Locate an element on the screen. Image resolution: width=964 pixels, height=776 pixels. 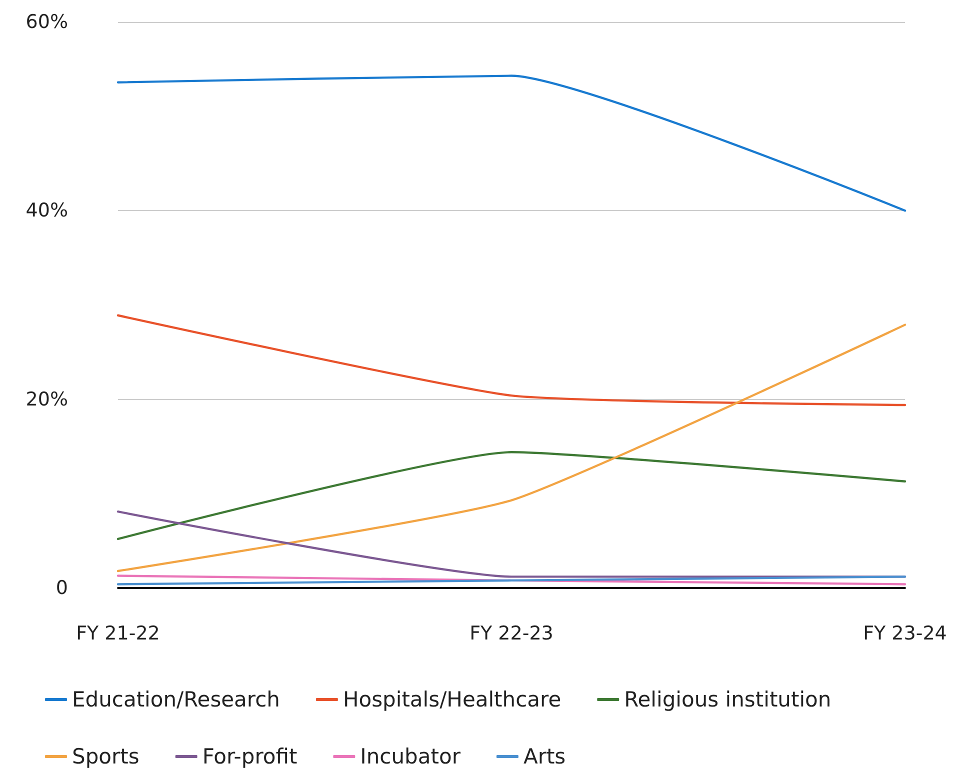
y-tick-label: 40% is located at coordinates (47, 211).